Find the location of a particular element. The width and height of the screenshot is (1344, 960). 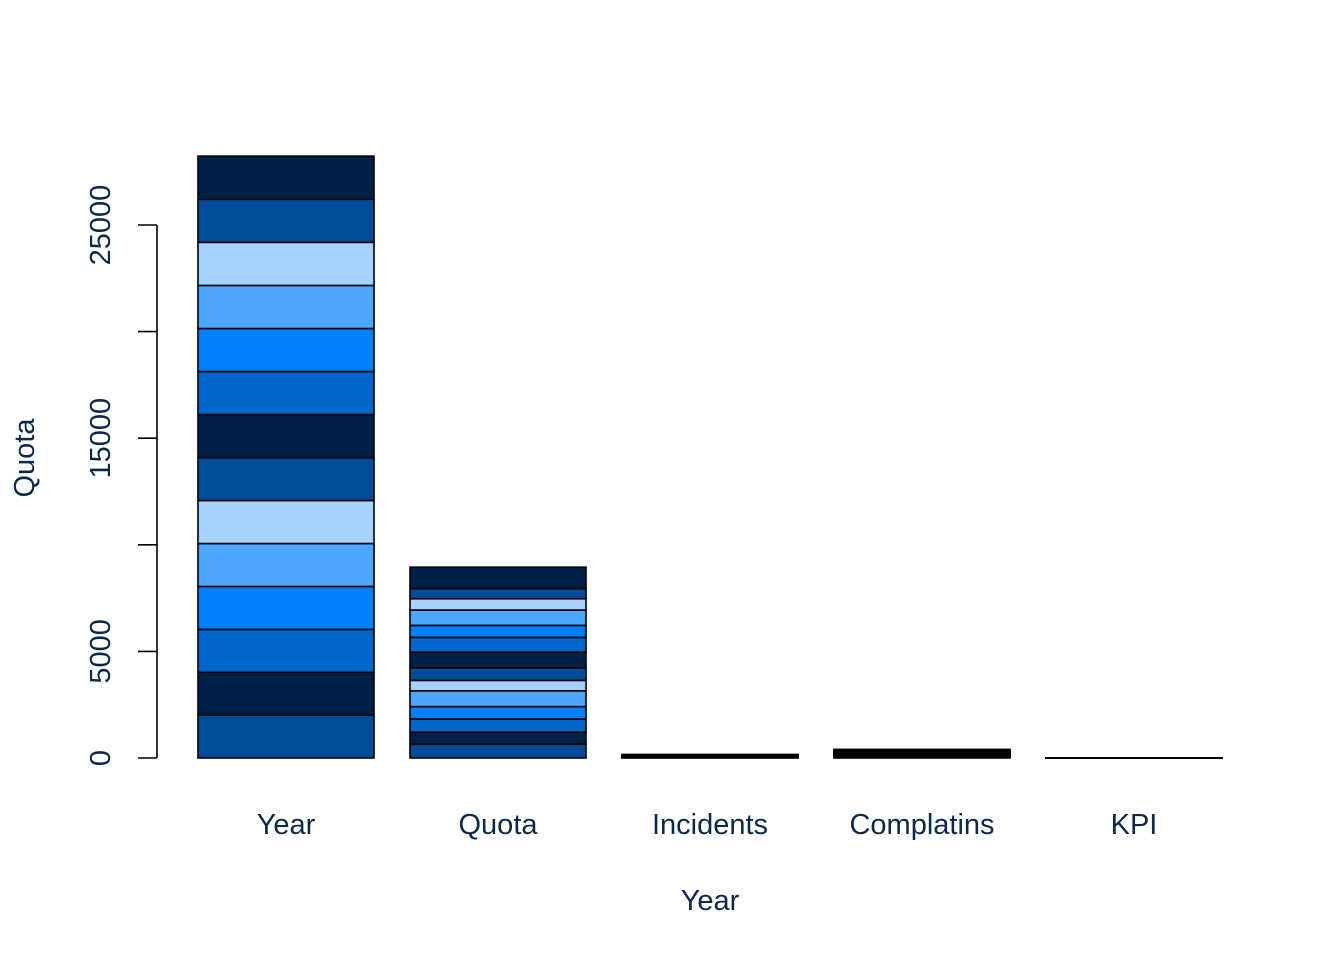

x-tick-label: Incidents is located at coordinates (710, 825).